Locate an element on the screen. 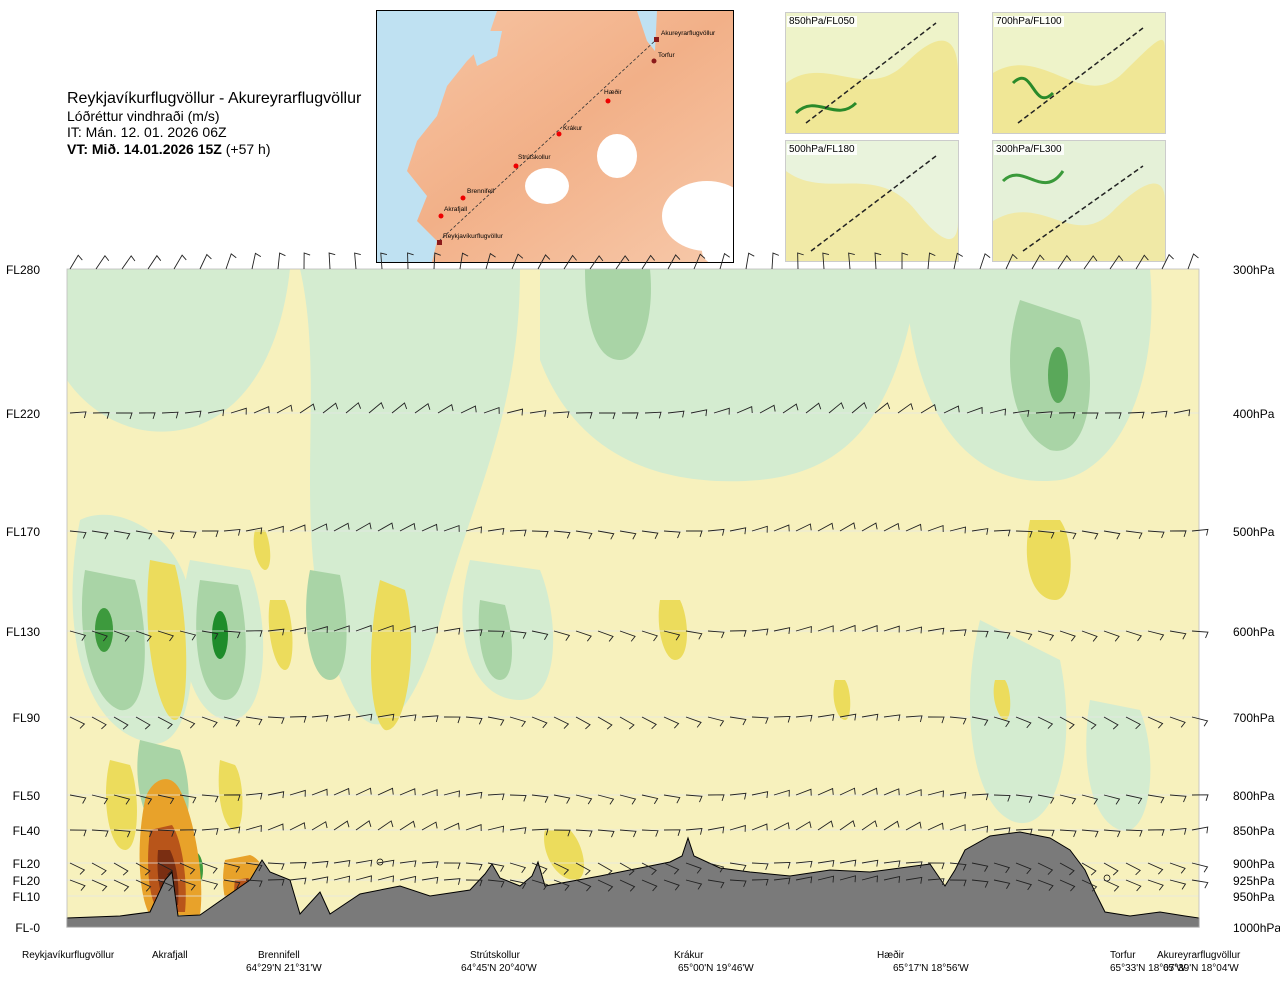 The width and height of the screenshot is (1280, 981). issue-time: IT: Mán. 12. 01. 2026 06Z is located at coordinates (147, 132).